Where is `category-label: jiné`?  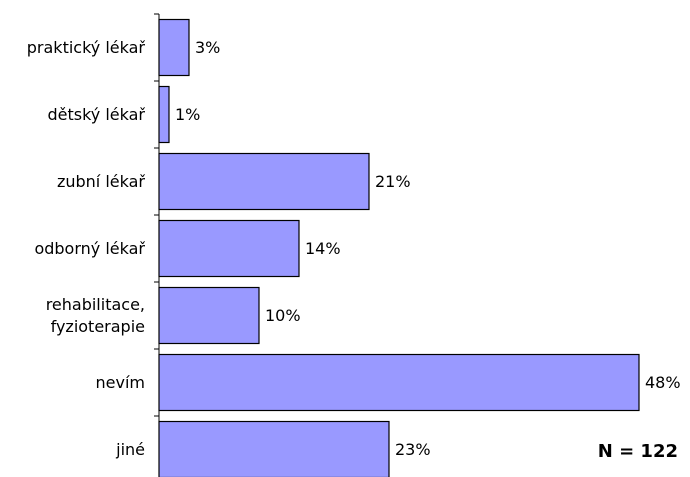
category-label: jiné is located at coordinates (130, 449).